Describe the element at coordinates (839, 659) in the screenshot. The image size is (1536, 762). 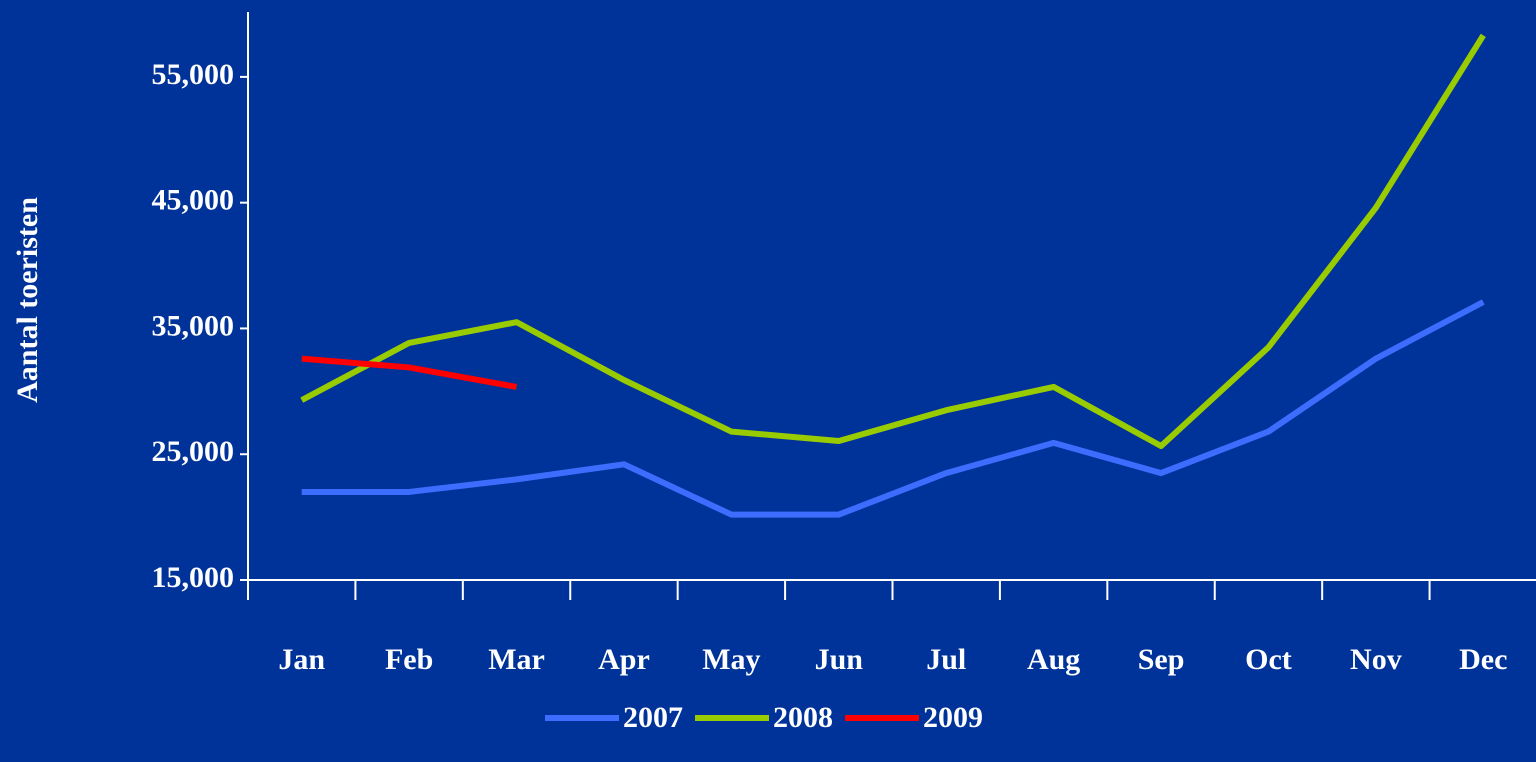
I see `x-tick-label: Jun` at that location.